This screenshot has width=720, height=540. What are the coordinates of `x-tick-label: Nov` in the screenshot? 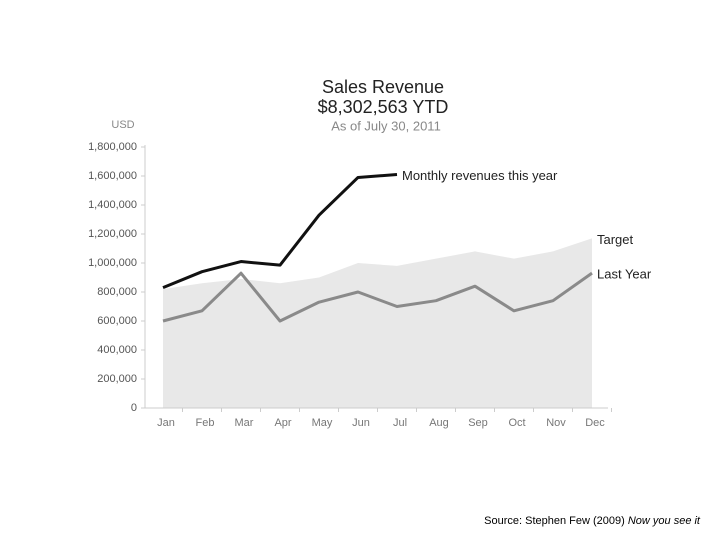 It's located at (556, 423).